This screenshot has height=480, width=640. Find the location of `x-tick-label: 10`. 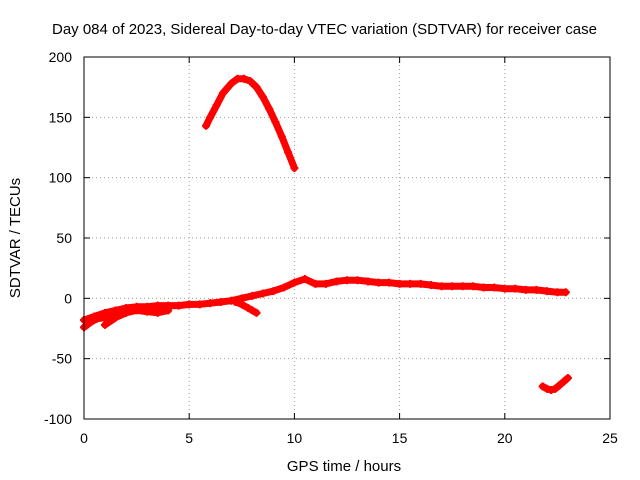

x-tick-label: 10 is located at coordinates (295, 438).